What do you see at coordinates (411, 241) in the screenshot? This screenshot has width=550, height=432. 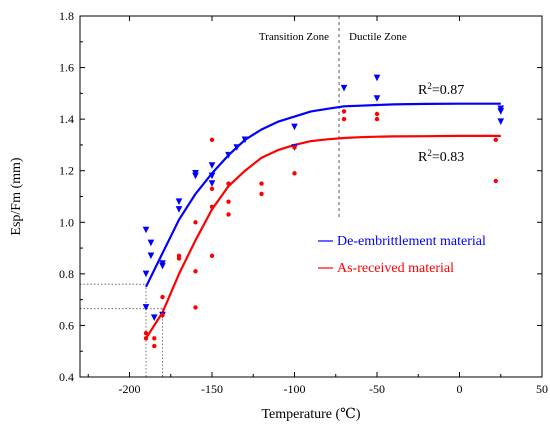 I see `legend-label-de-embrittlement: De-embrittlement material` at bounding box center [411, 241].